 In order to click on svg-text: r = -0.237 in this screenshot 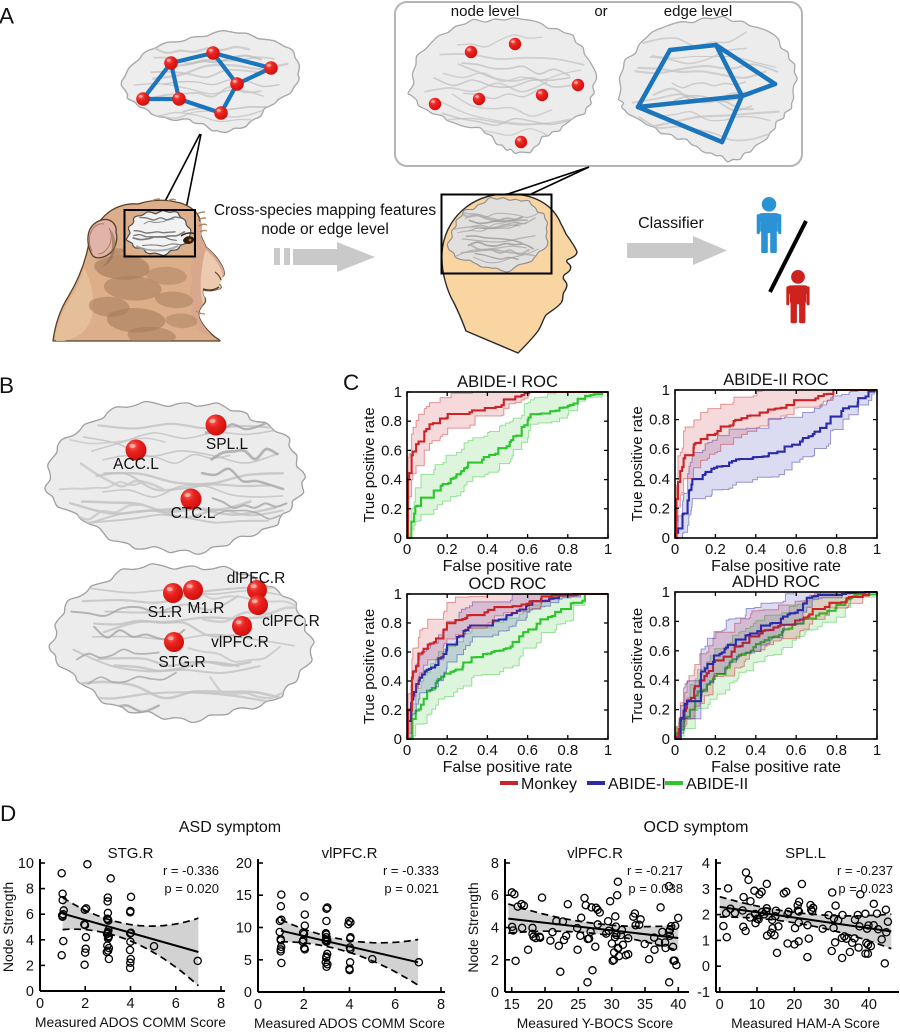, I will do `click(865, 870)`.